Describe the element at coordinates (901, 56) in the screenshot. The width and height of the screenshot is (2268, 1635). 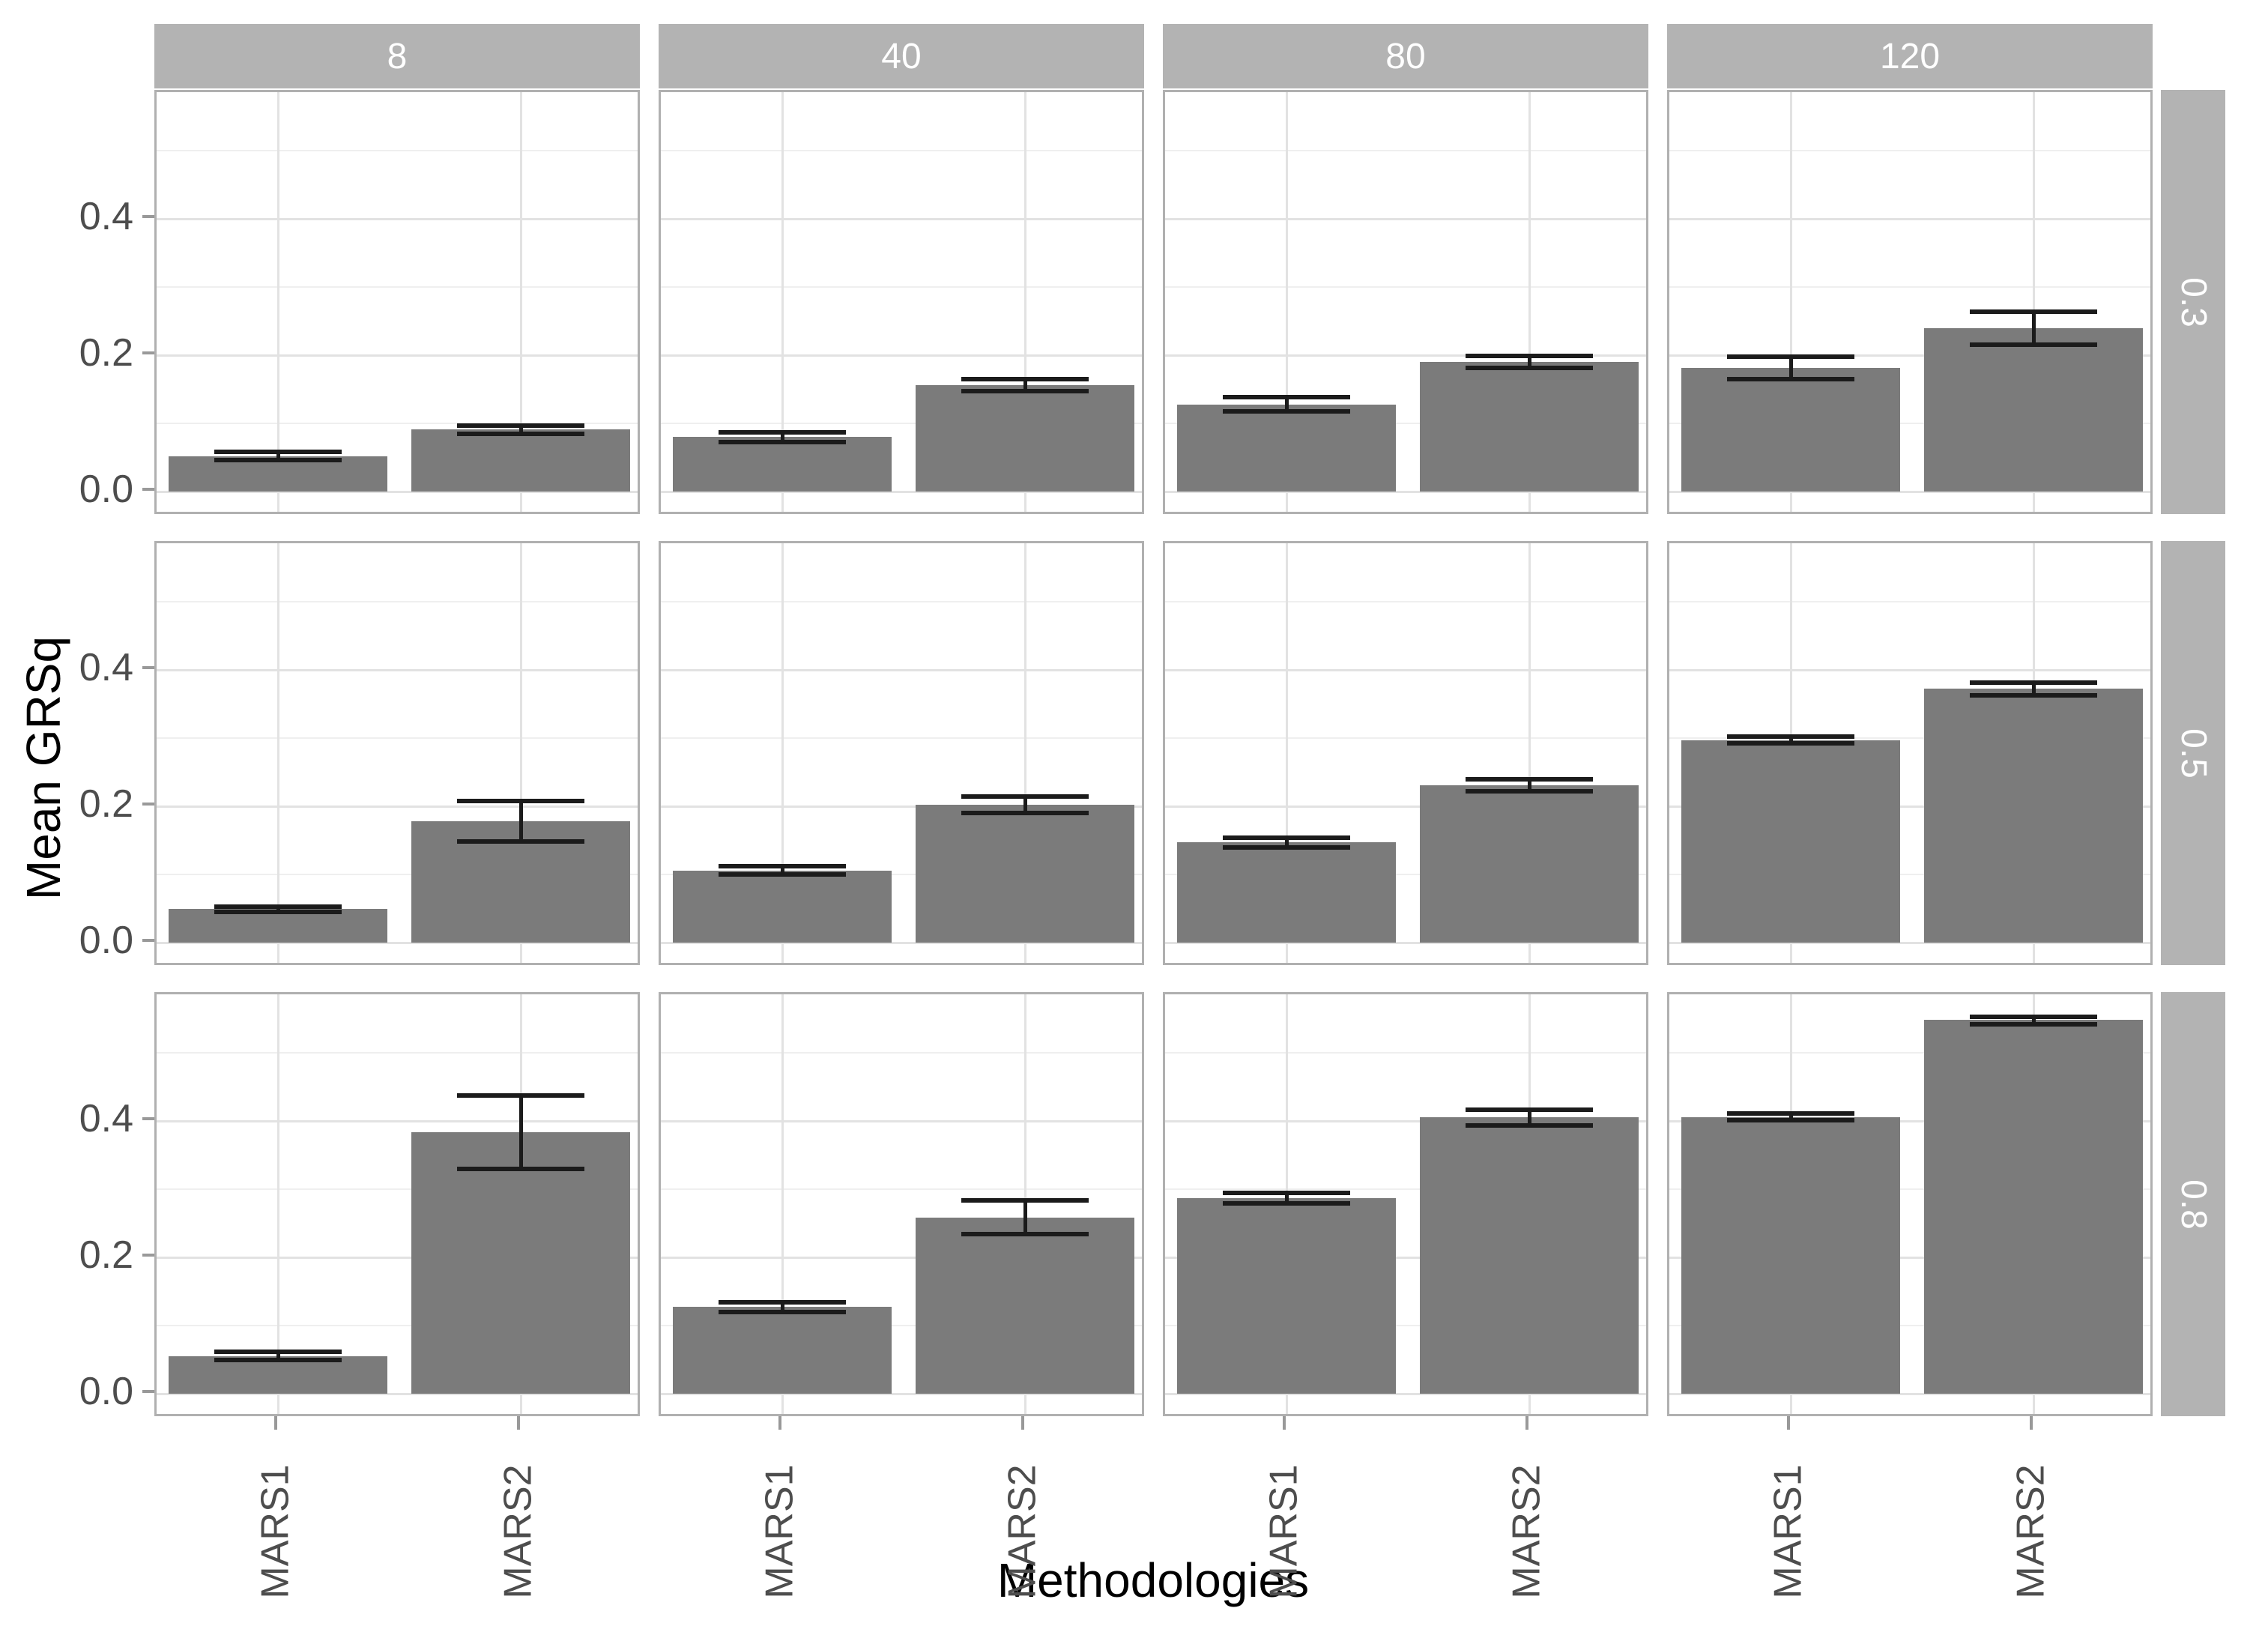
I see `column-strip: 40` at that location.